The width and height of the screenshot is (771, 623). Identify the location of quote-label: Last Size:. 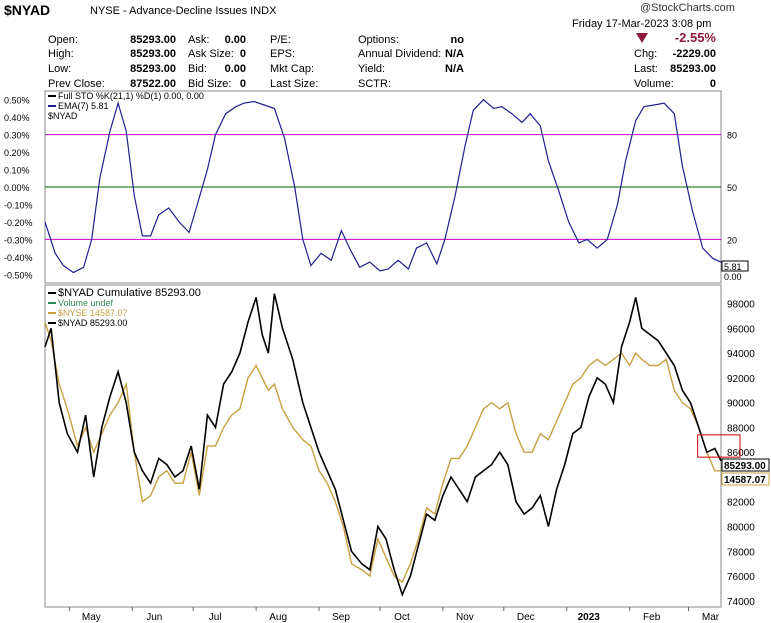
(294, 84).